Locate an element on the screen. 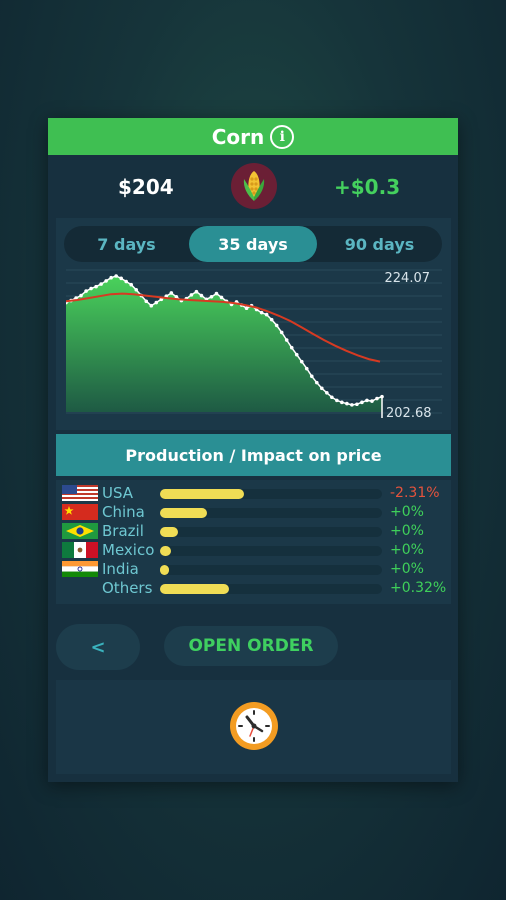 The image size is (506, 900). price-value: $204 is located at coordinates (146, 187).